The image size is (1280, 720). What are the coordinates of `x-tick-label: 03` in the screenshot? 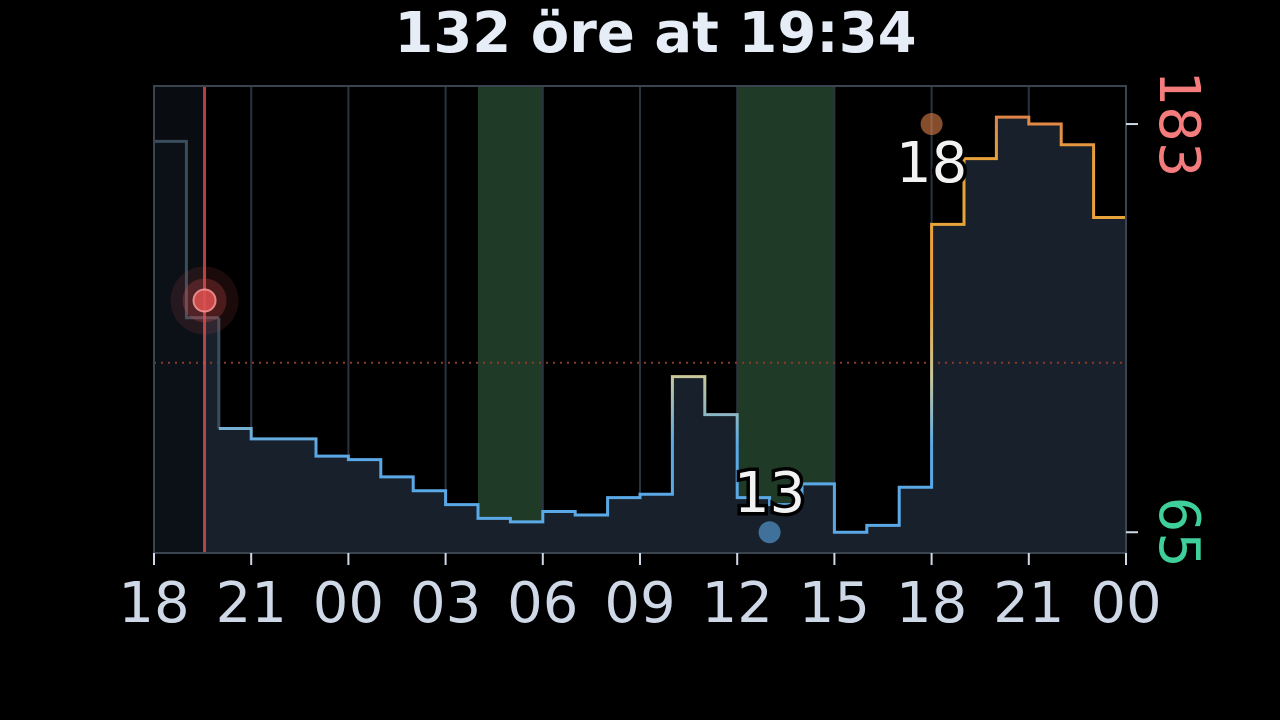 It's located at (445, 603).